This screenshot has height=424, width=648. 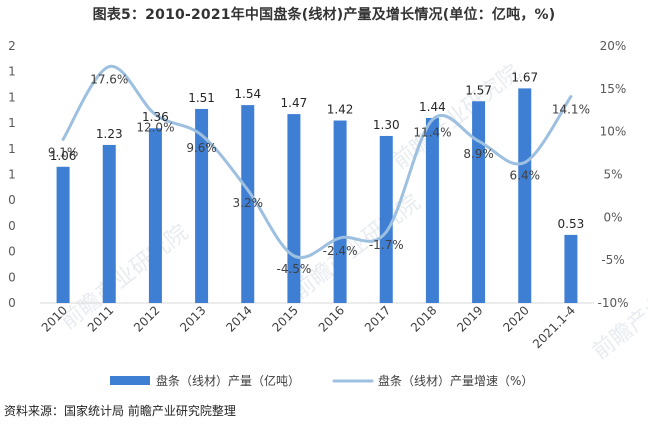 What do you see at coordinates (130, 380) in the screenshot?
I see `legend-bar-swatch` at bounding box center [130, 380].